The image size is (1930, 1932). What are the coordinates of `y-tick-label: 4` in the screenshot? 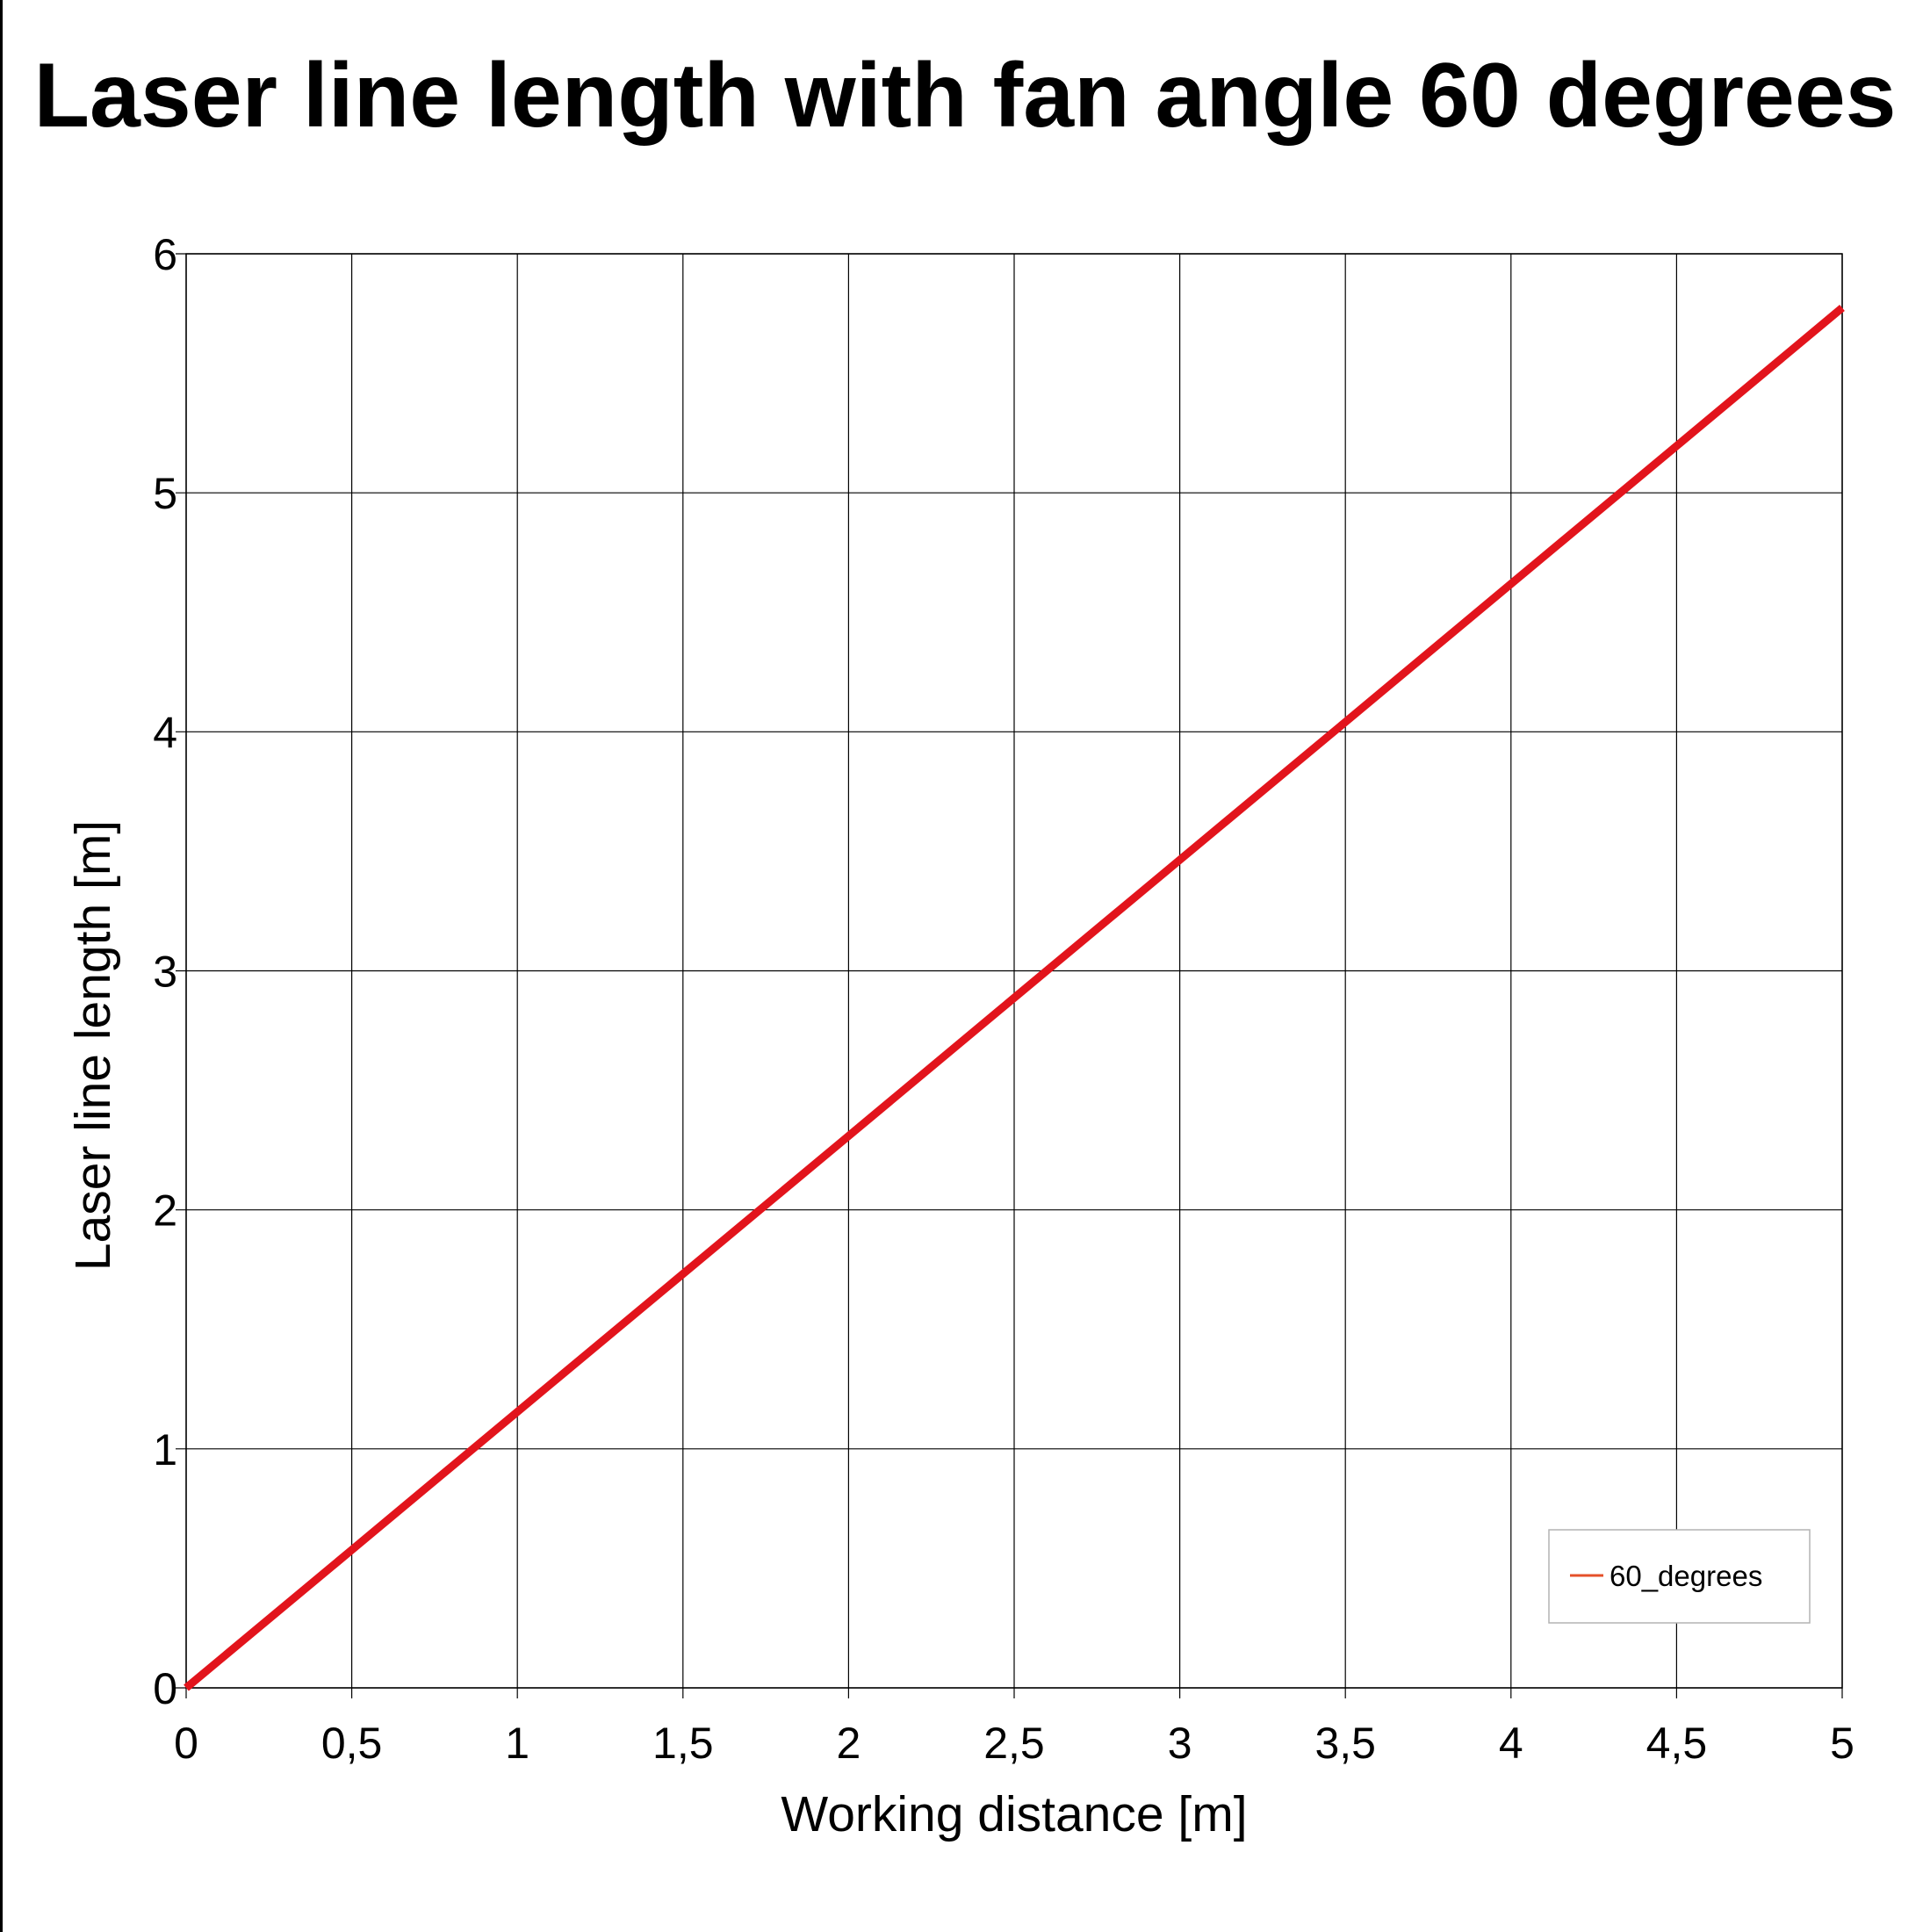 It's located at (165, 732).